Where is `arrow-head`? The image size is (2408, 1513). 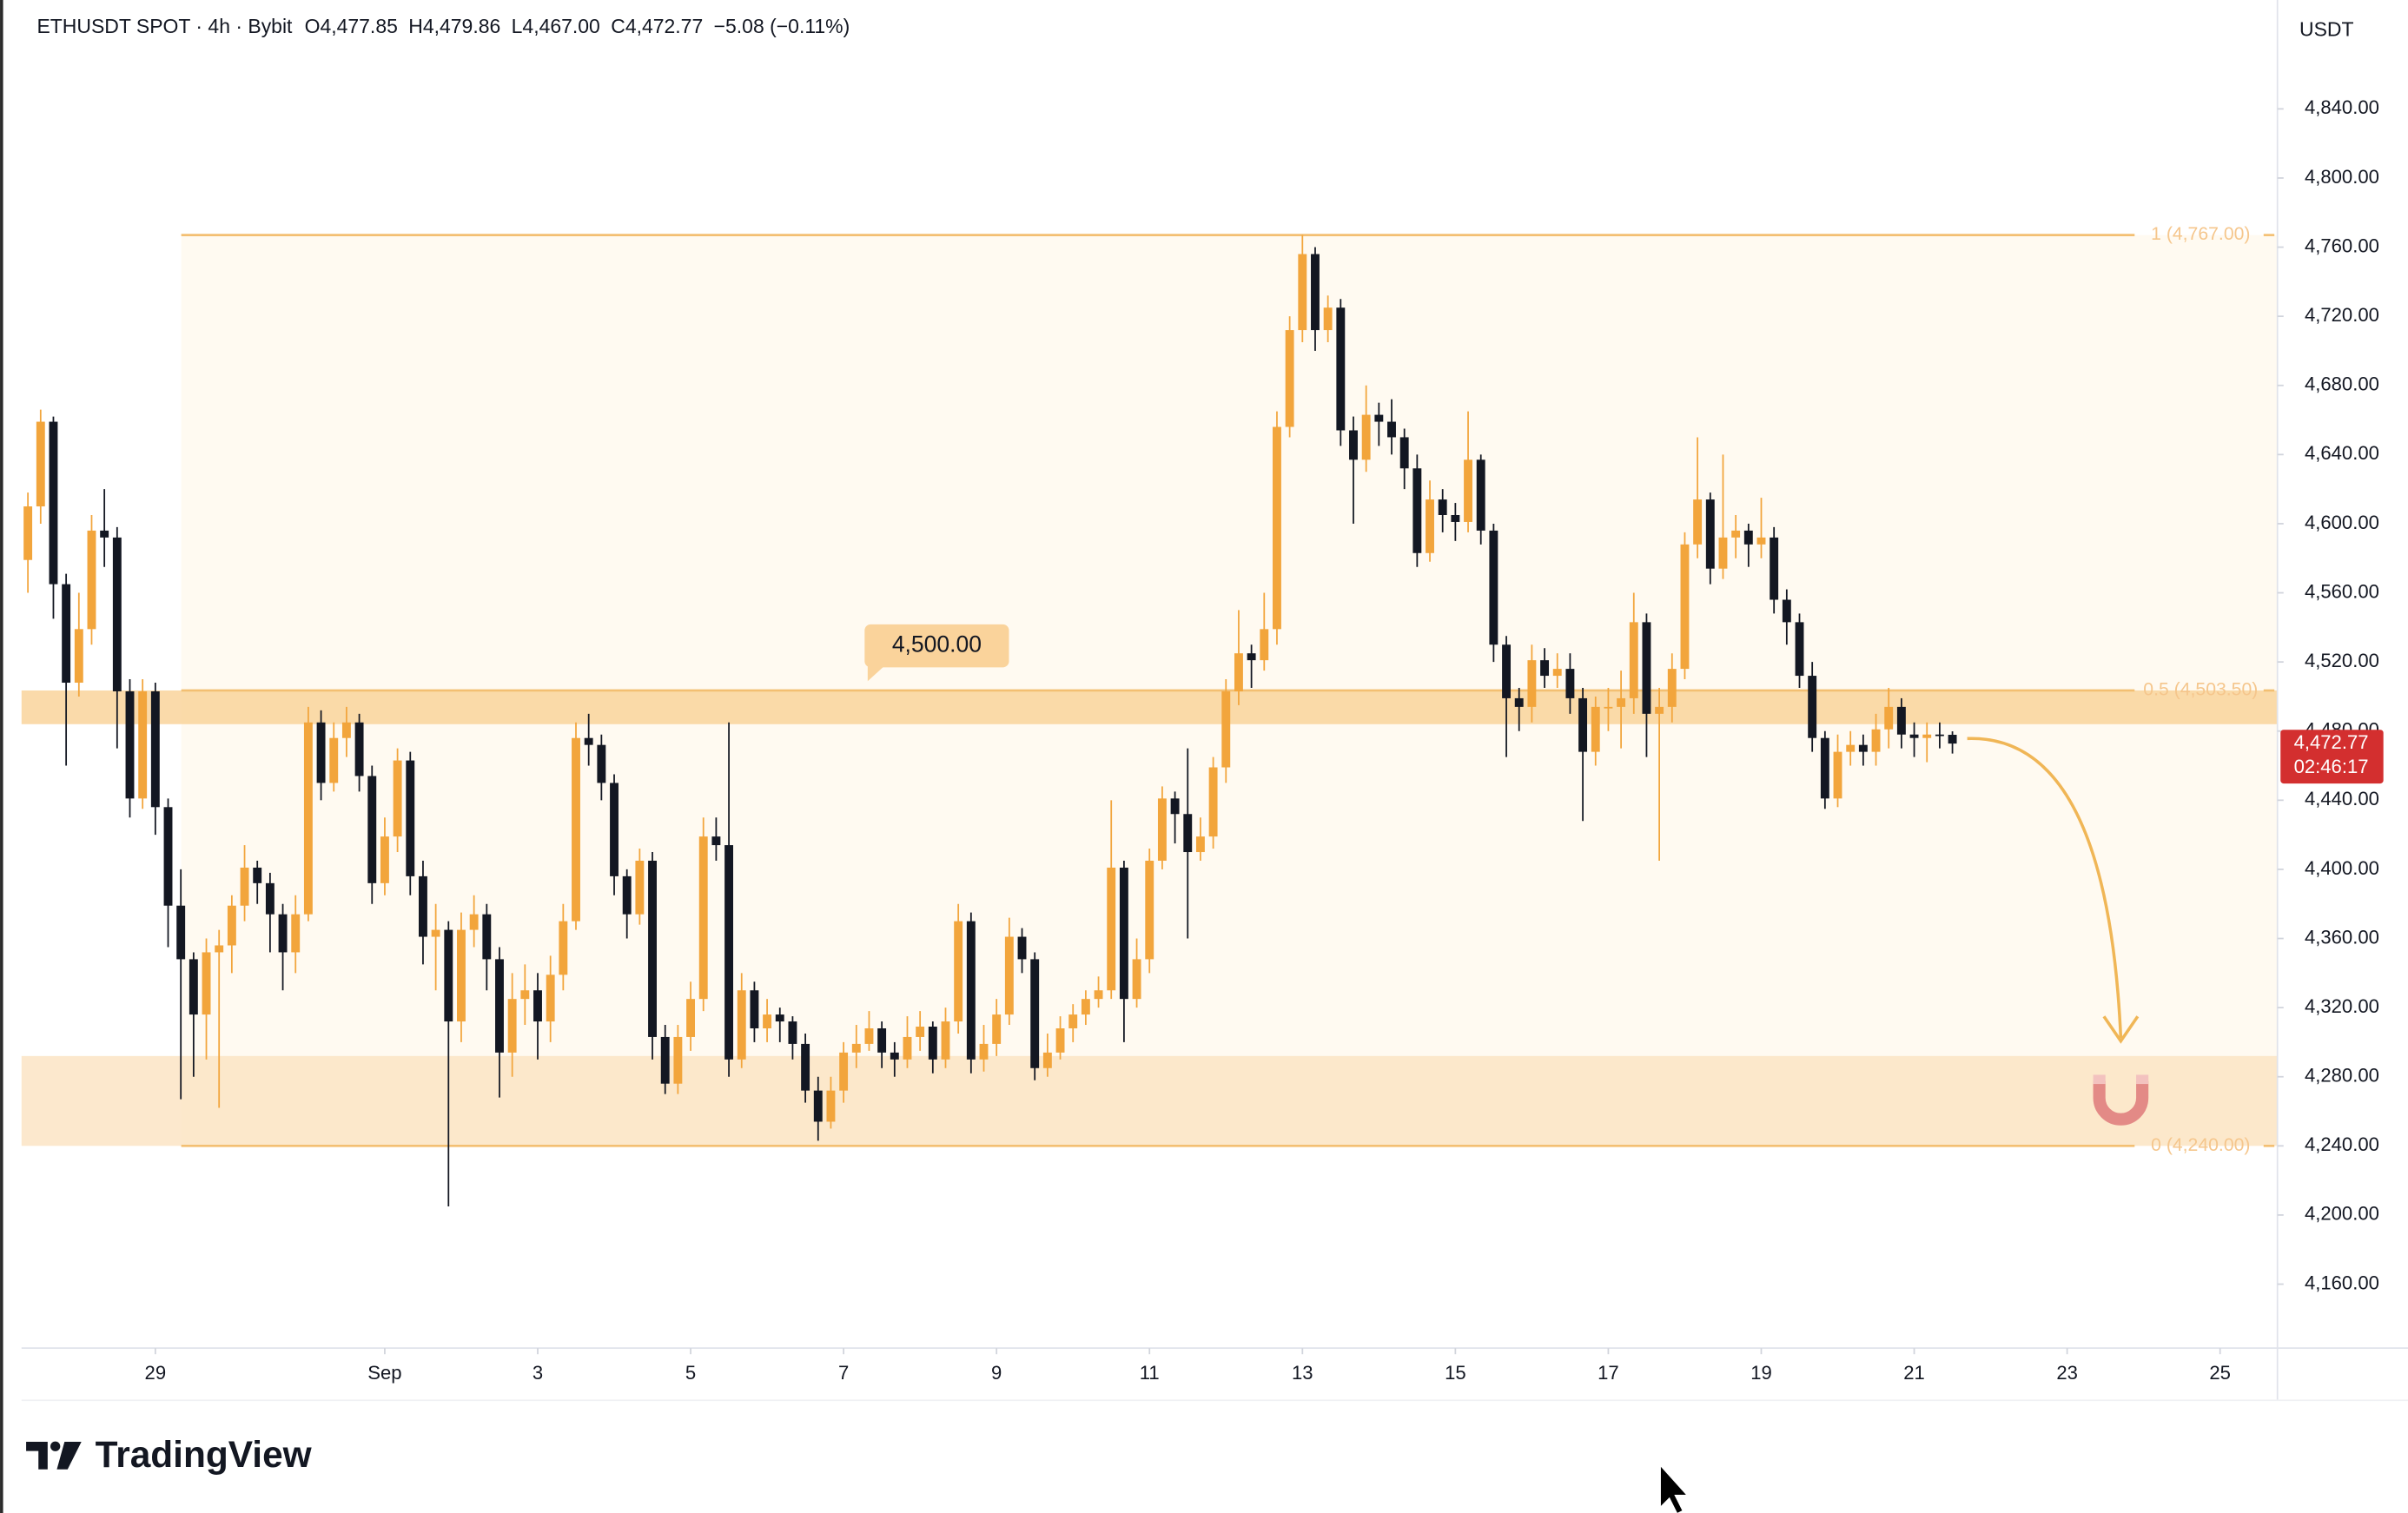 arrow-head is located at coordinates (2121, 1030).